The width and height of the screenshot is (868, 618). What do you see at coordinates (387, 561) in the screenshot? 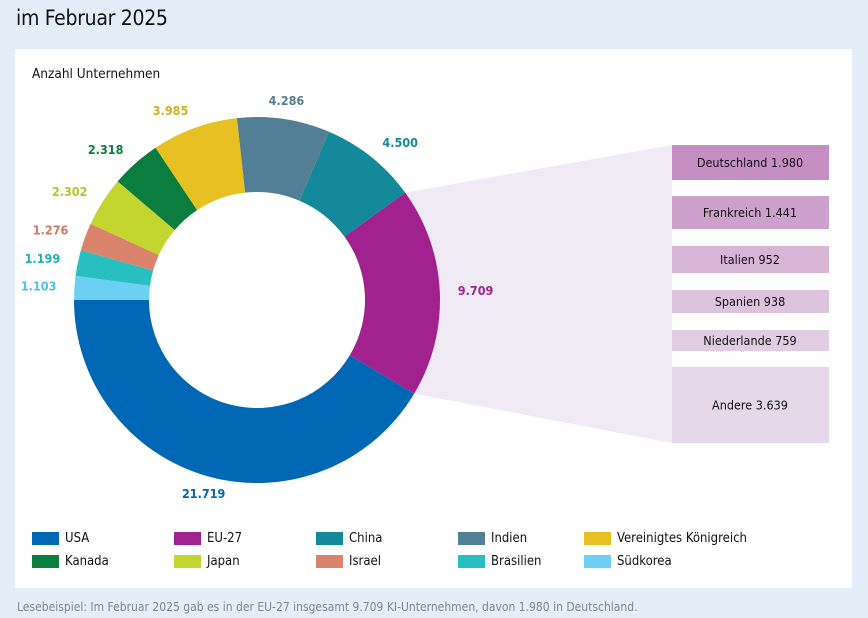
I see `legend-item-israel: Israel` at bounding box center [387, 561].